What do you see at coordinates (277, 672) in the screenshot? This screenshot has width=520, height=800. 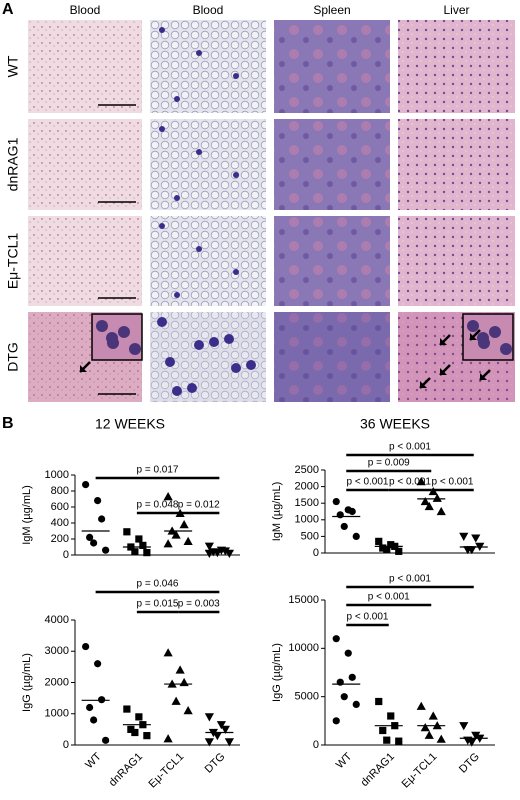 I see `y-axis-label: IgG (µg/mL)` at bounding box center [277, 672].